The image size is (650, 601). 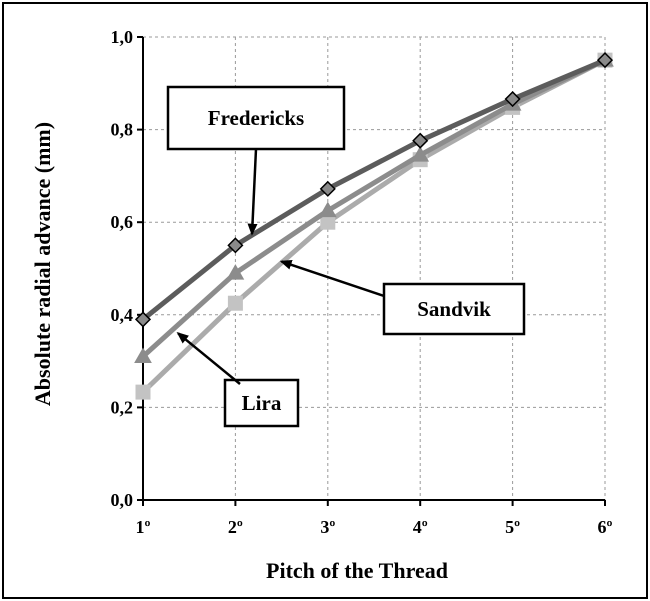 I want to click on y-axis-title: Absolute radial advance (mm), so click(x=42, y=264).